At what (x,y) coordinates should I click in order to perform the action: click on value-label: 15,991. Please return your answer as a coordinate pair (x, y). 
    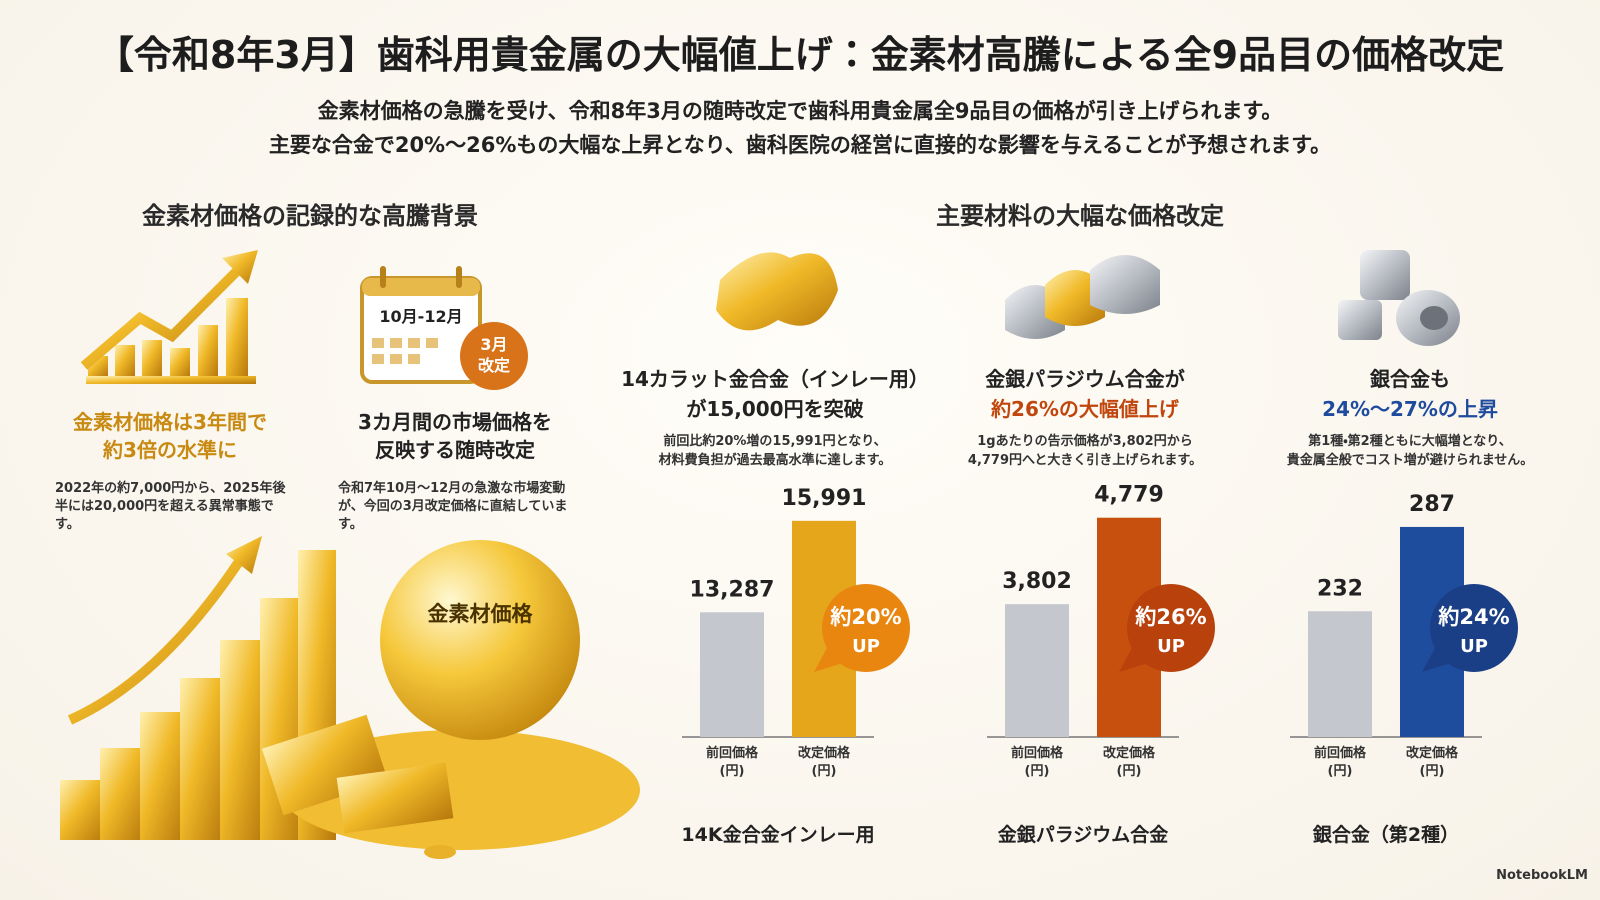
    Looking at the image, I should click on (824, 498).